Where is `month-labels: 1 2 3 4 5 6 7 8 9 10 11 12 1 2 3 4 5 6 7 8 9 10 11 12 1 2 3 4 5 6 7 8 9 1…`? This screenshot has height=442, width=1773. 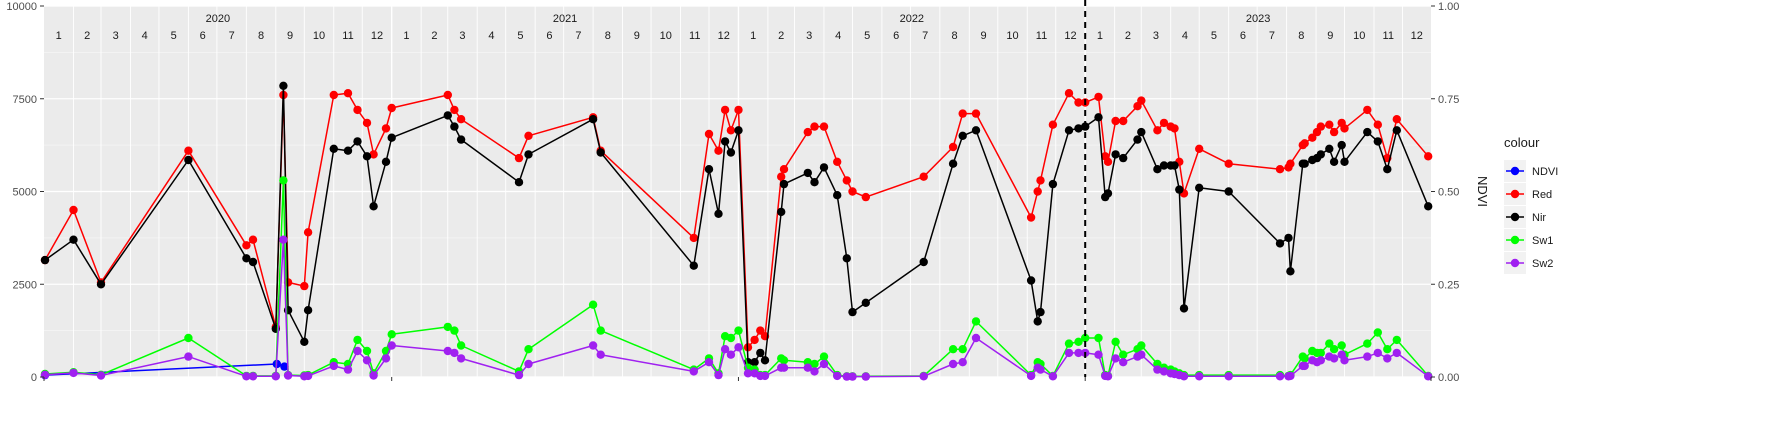 month-labels: 1 2 3 4 5 6 7 8 9 10 11 12 1 2 3 4 5 6 7 8 9 10 11 12 1 2 3 4 5 6 7 8 9 1… is located at coordinates (739, 36).